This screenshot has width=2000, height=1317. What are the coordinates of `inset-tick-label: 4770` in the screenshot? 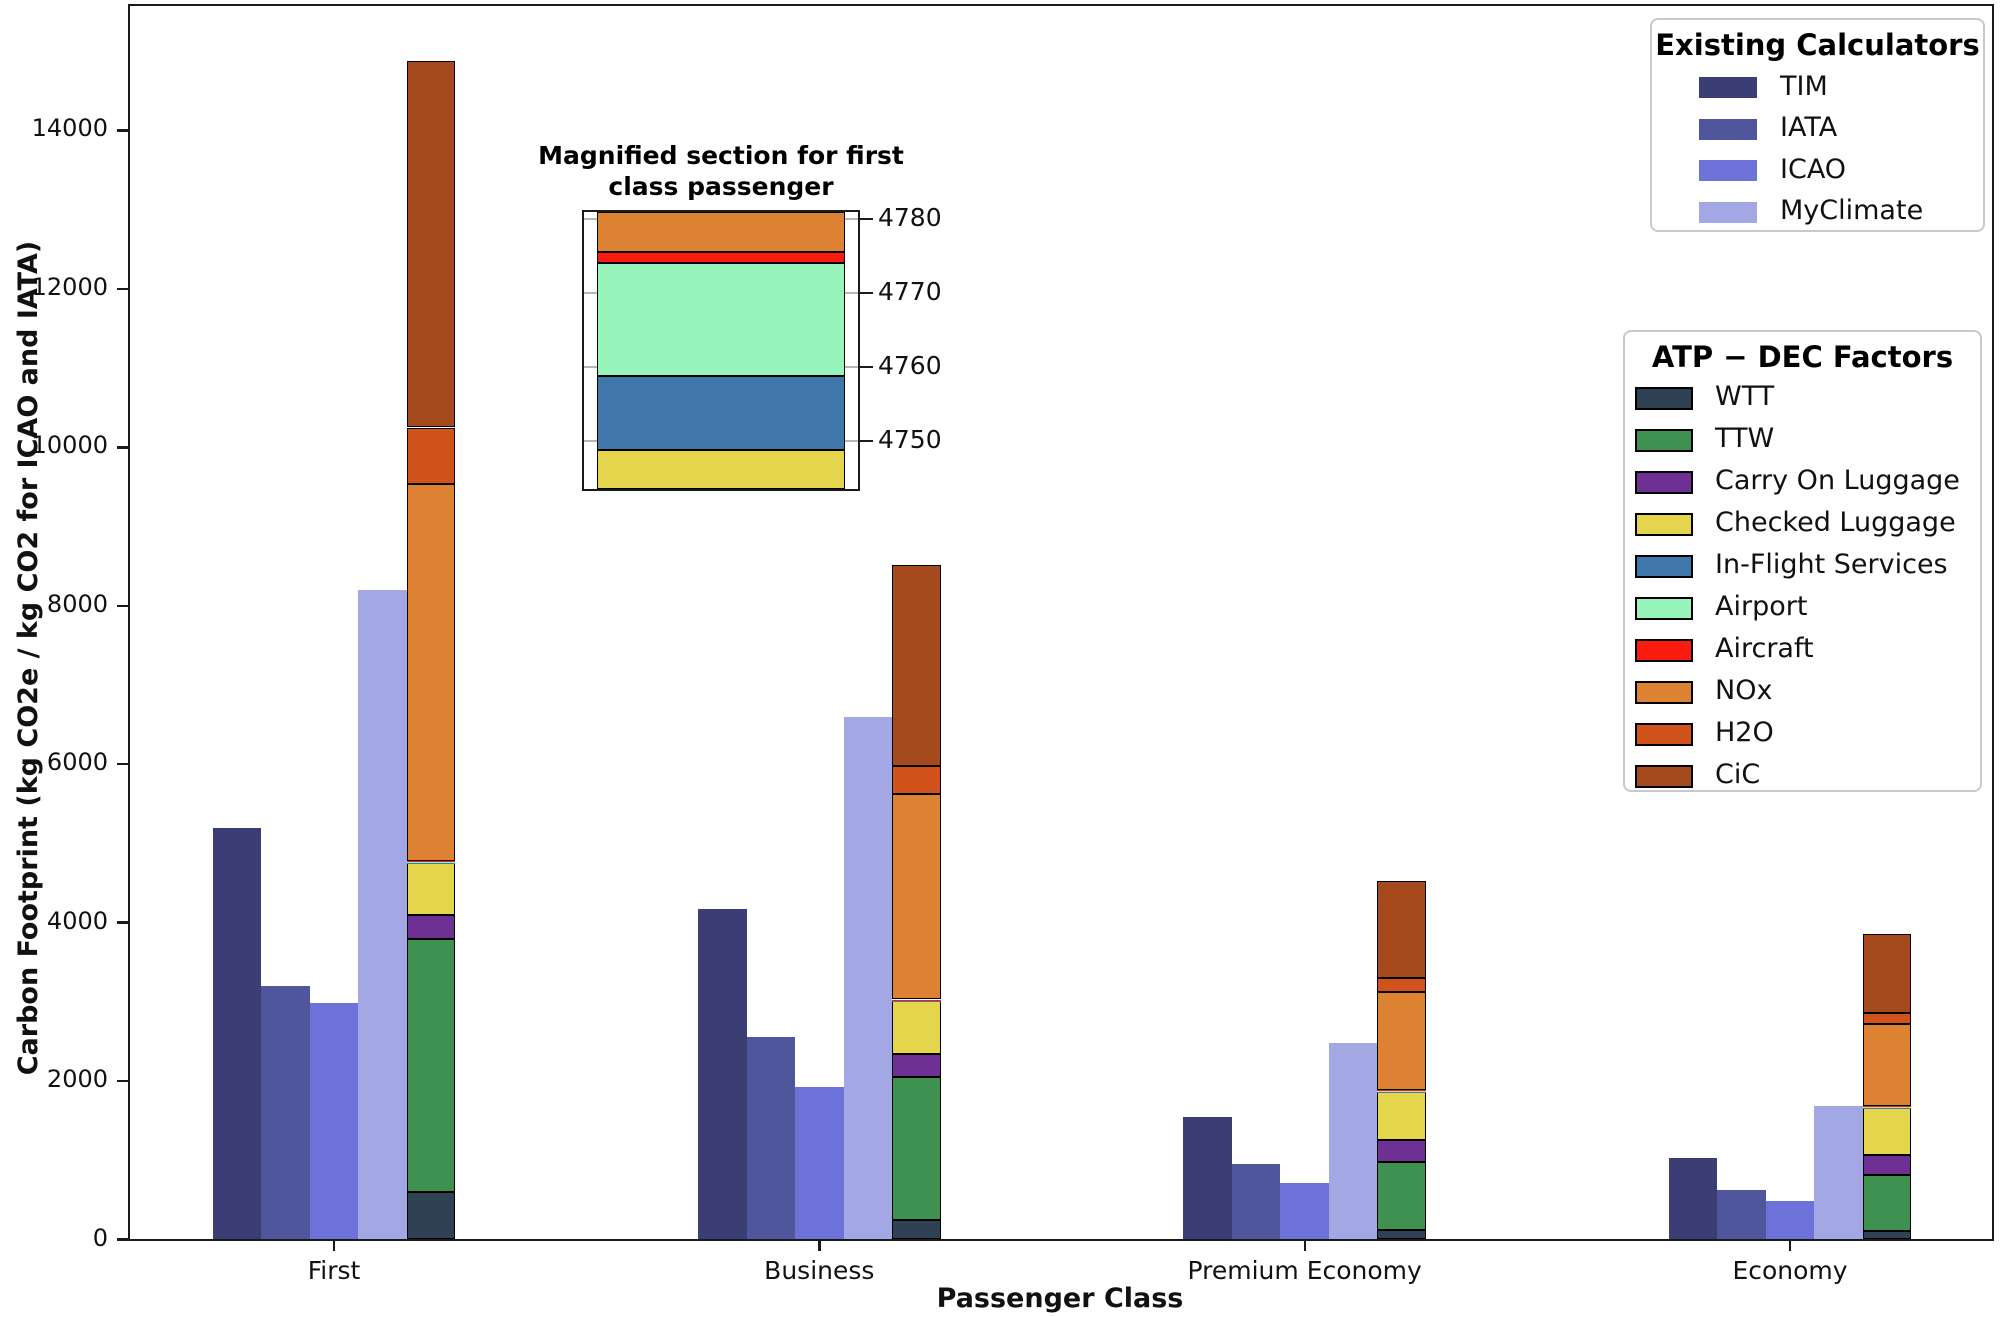 It's located at (910, 292).